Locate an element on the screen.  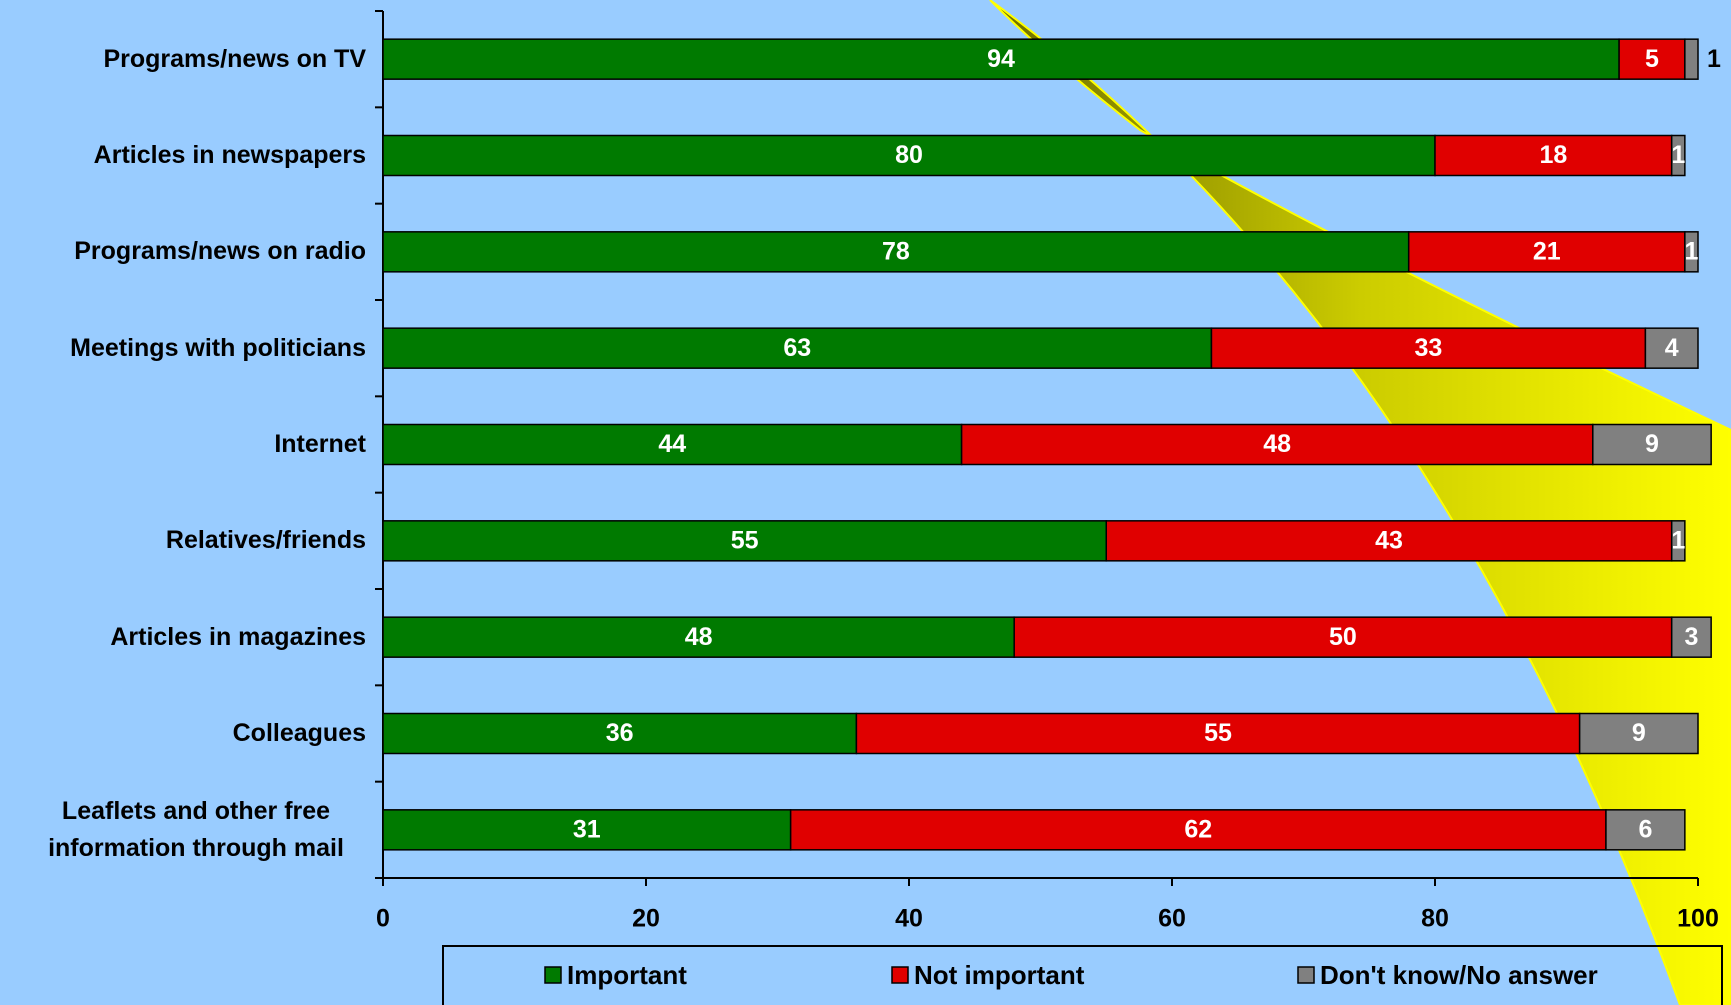
data-label: 43 is located at coordinates (1389, 540).